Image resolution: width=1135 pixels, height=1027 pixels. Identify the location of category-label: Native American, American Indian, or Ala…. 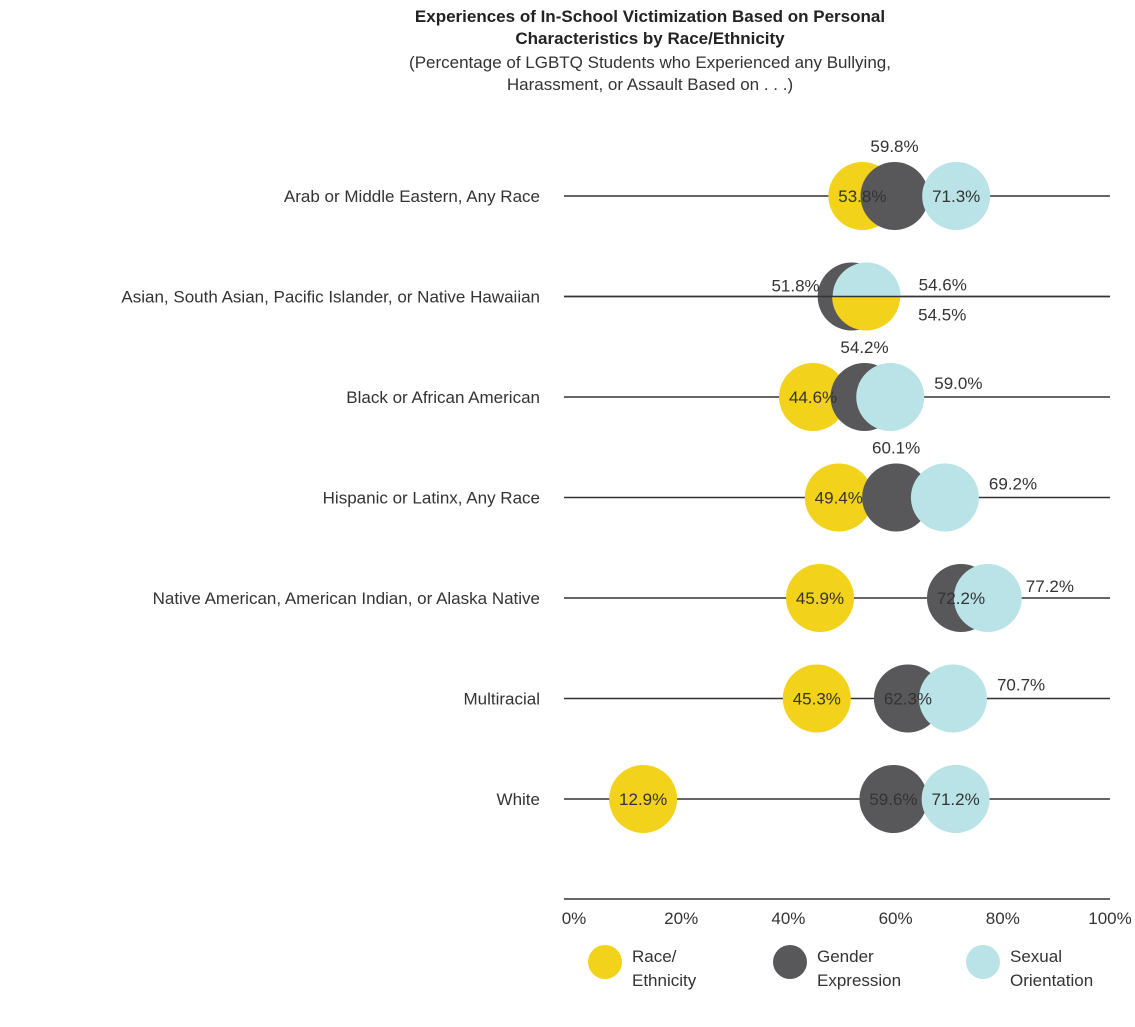
(346, 598).